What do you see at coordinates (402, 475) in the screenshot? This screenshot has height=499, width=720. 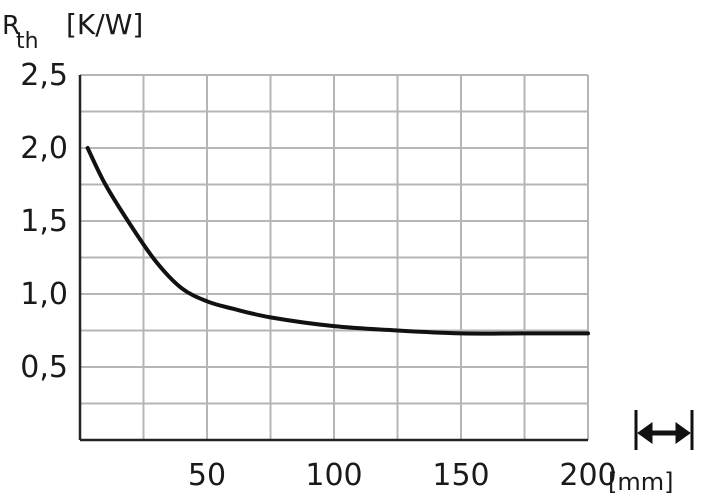 I see `x-tick-labels: 50 100 150 200` at bounding box center [402, 475].